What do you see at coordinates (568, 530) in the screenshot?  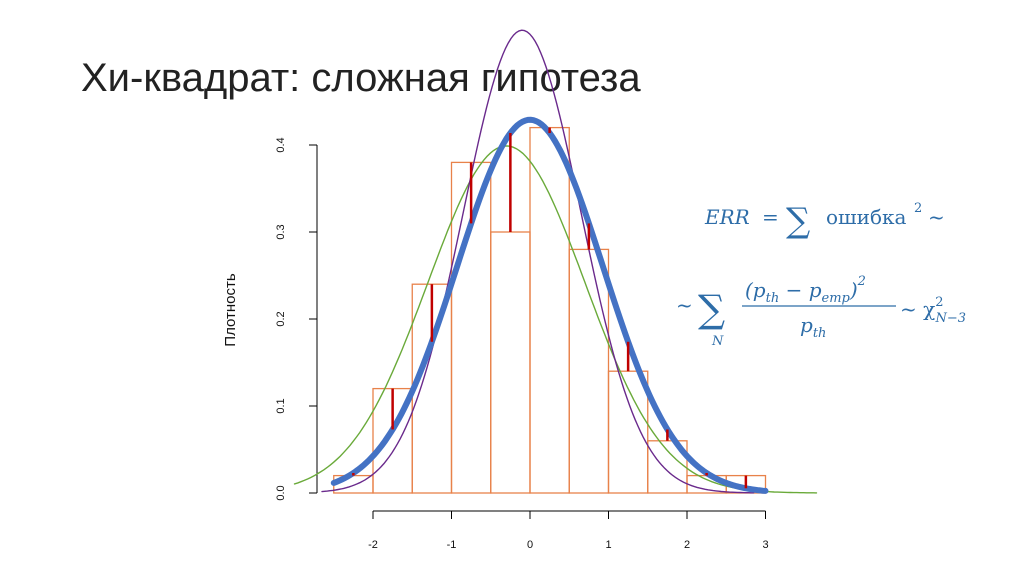 I see `x-axis: -2 -1 0 1 2 3` at bounding box center [568, 530].